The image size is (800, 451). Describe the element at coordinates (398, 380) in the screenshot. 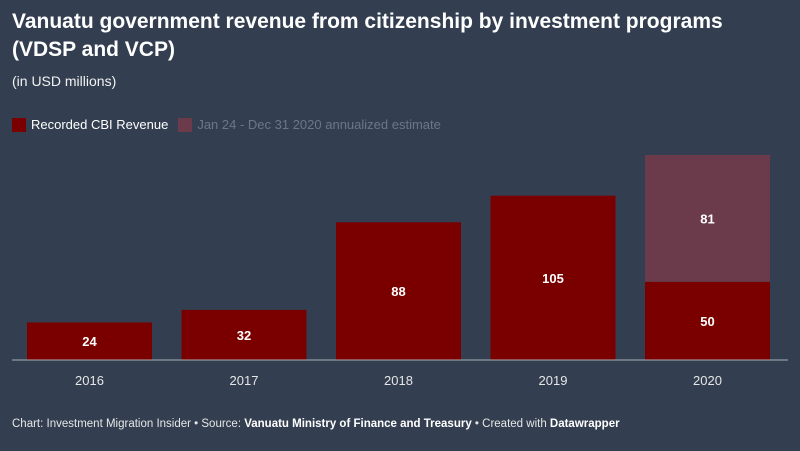

I see `x-tick-label-2018: 2018` at that location.